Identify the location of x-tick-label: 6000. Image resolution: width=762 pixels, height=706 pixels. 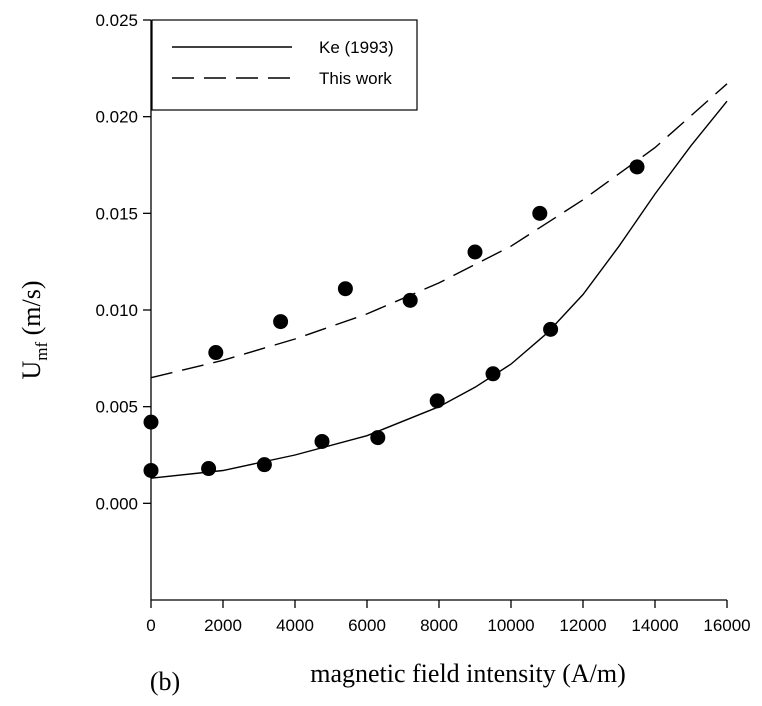
(367, 625).